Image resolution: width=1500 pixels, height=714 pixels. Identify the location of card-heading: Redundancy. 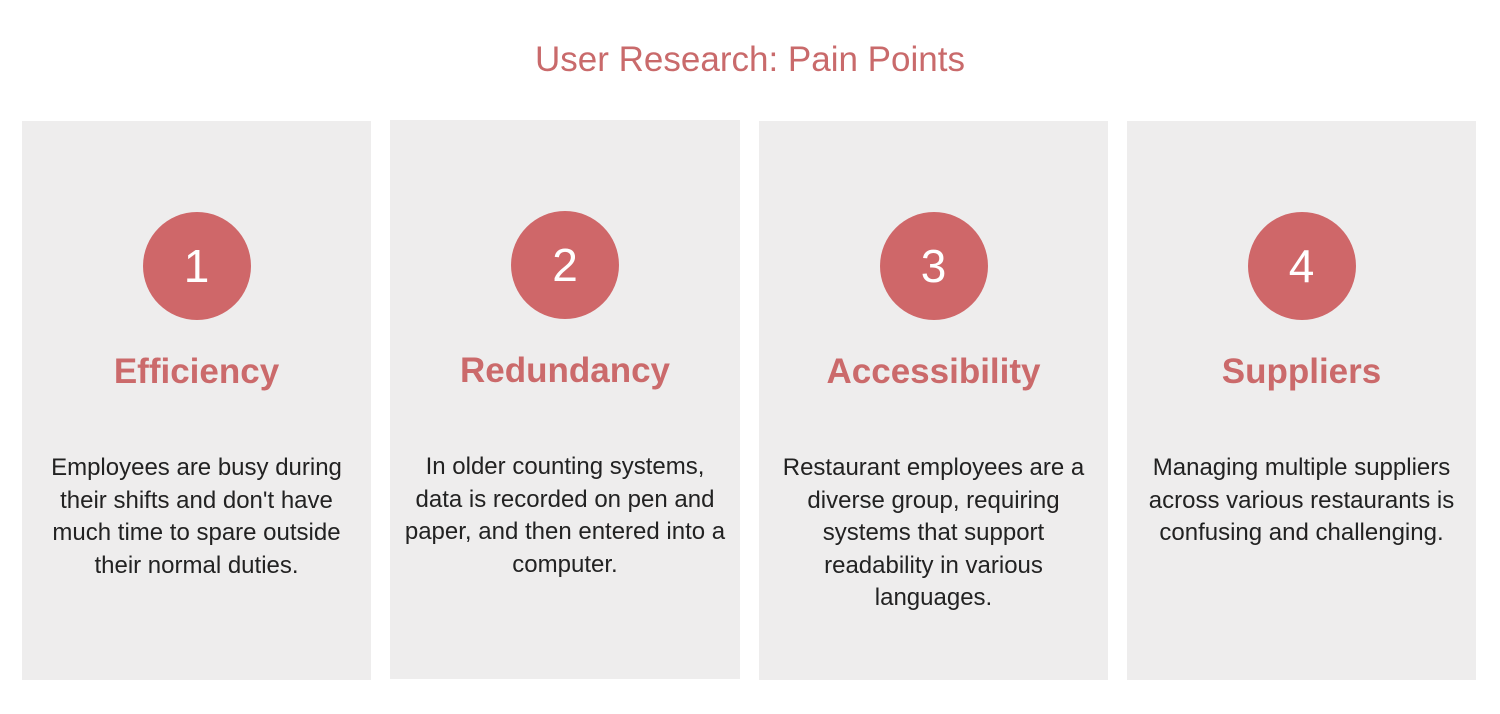
(565, 370).